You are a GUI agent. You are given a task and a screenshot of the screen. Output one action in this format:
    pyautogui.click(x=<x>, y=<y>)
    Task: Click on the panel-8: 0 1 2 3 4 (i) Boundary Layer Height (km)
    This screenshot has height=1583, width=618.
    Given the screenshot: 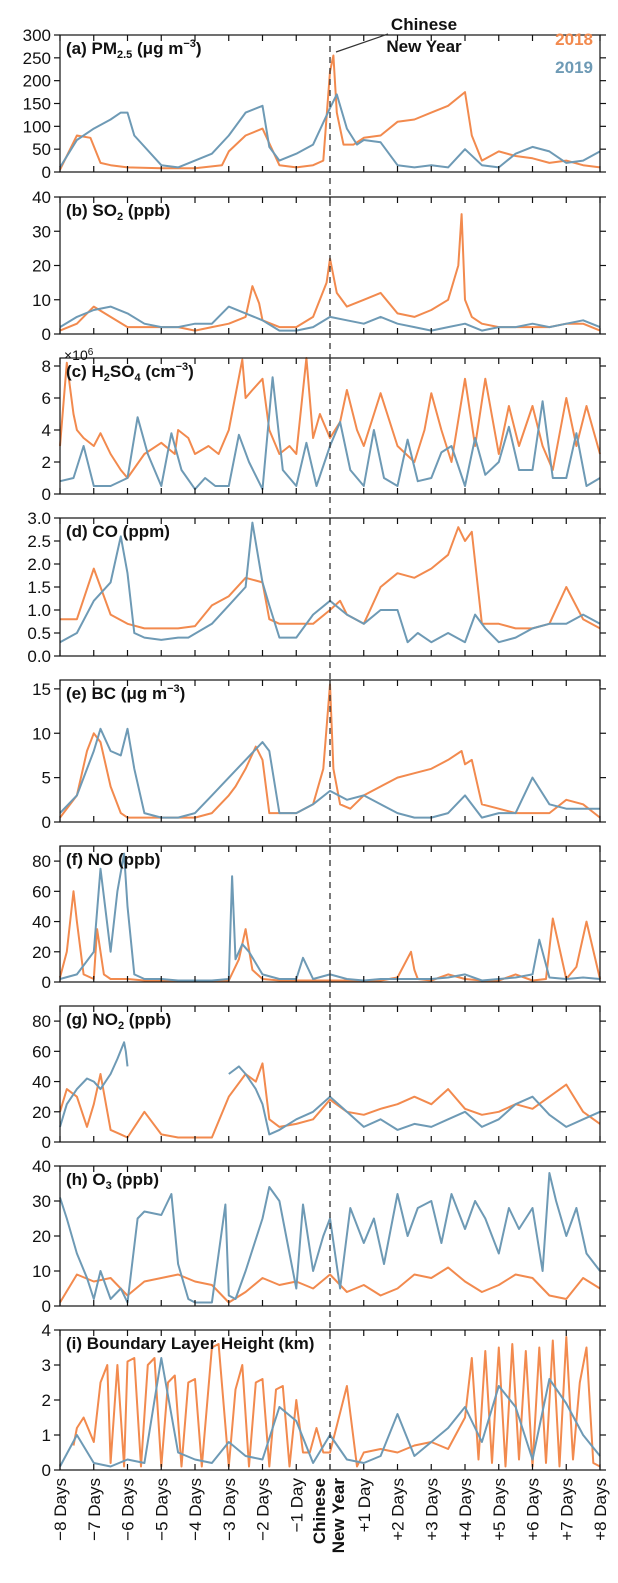 What is the action you would take?
    pyautogui.click(x=324, y=1400)
    